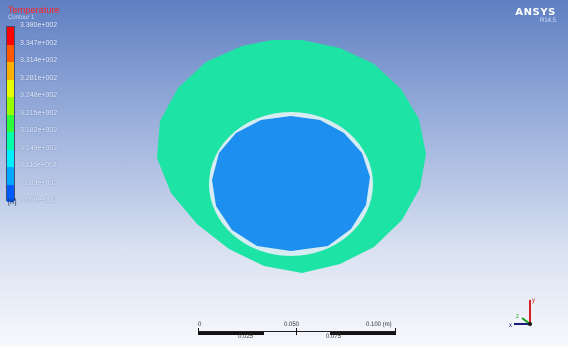  I want to click on legend: Temperature Contour 1, so click(34, 15).